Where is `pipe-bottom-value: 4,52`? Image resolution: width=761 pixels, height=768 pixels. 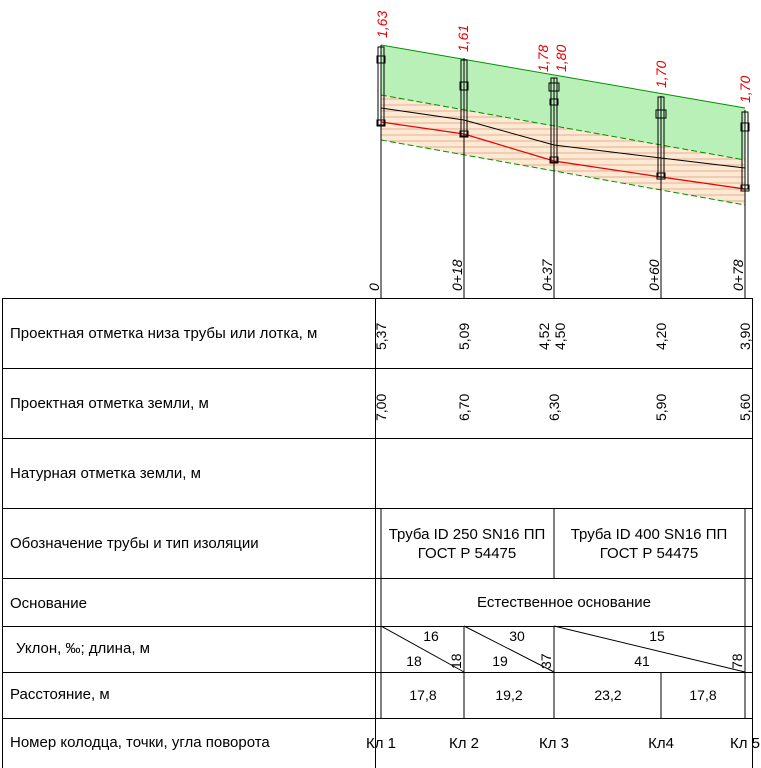
pipe-bottom-value: 4,52 is located at coordinates (544, 336).